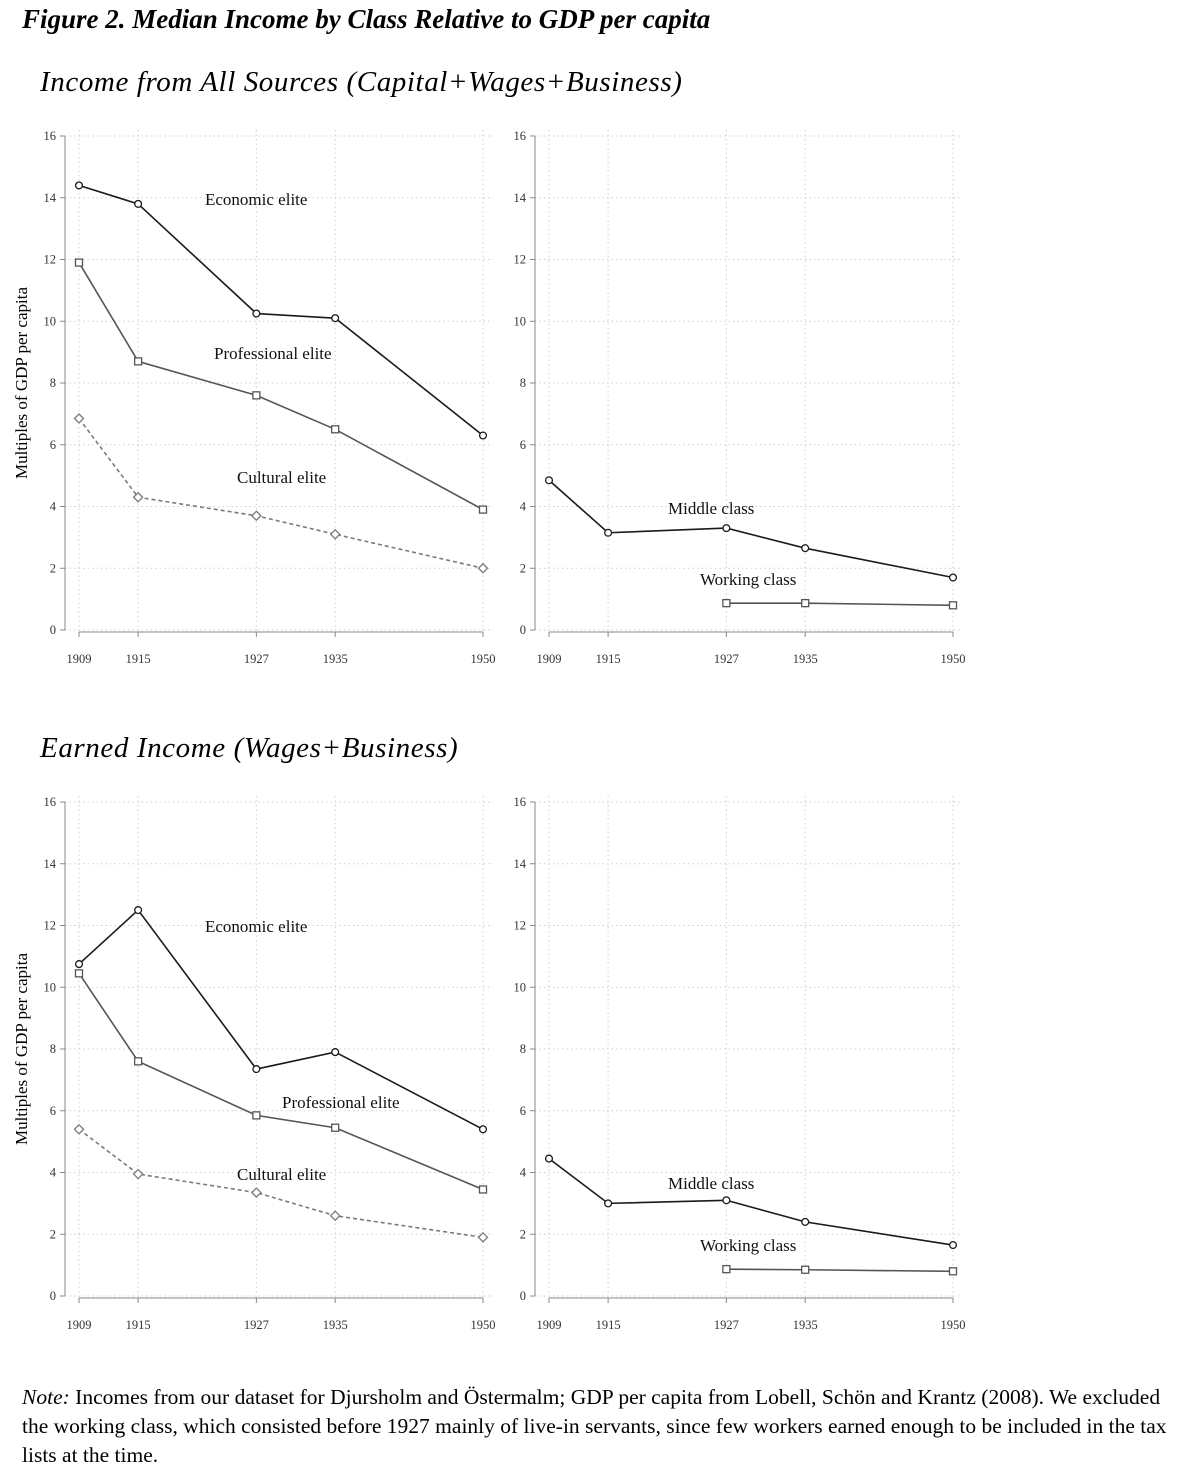 Image resolution: width=1179 pixels, height=1476 pixels. Describe the element at coordinates (281, 386) in the screenshot. I see `series-professional-elite: Professional elite` at that location.